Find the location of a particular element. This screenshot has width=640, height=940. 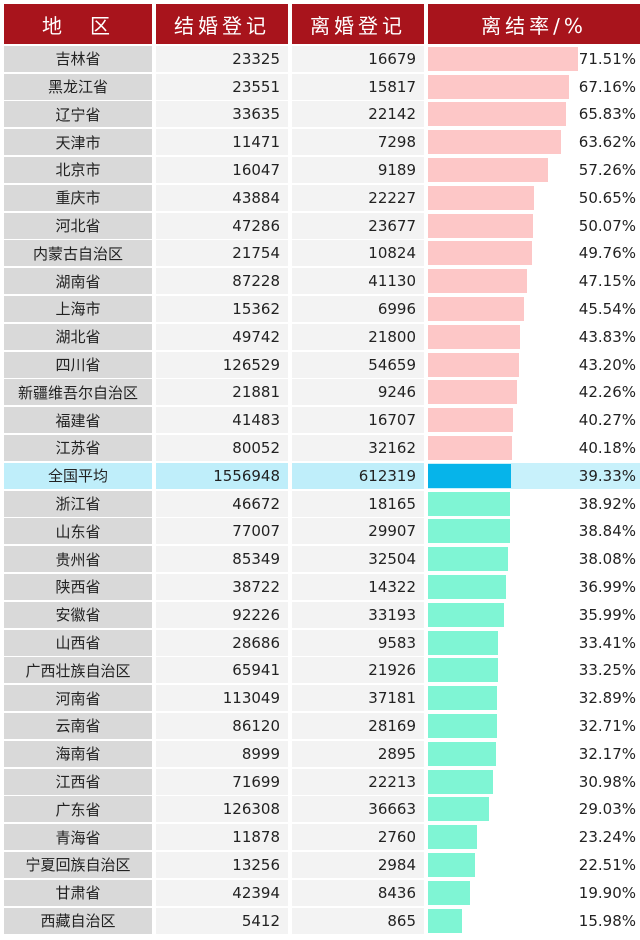

marriage-count-cell: 8999 is located at coordinates (222, 753).